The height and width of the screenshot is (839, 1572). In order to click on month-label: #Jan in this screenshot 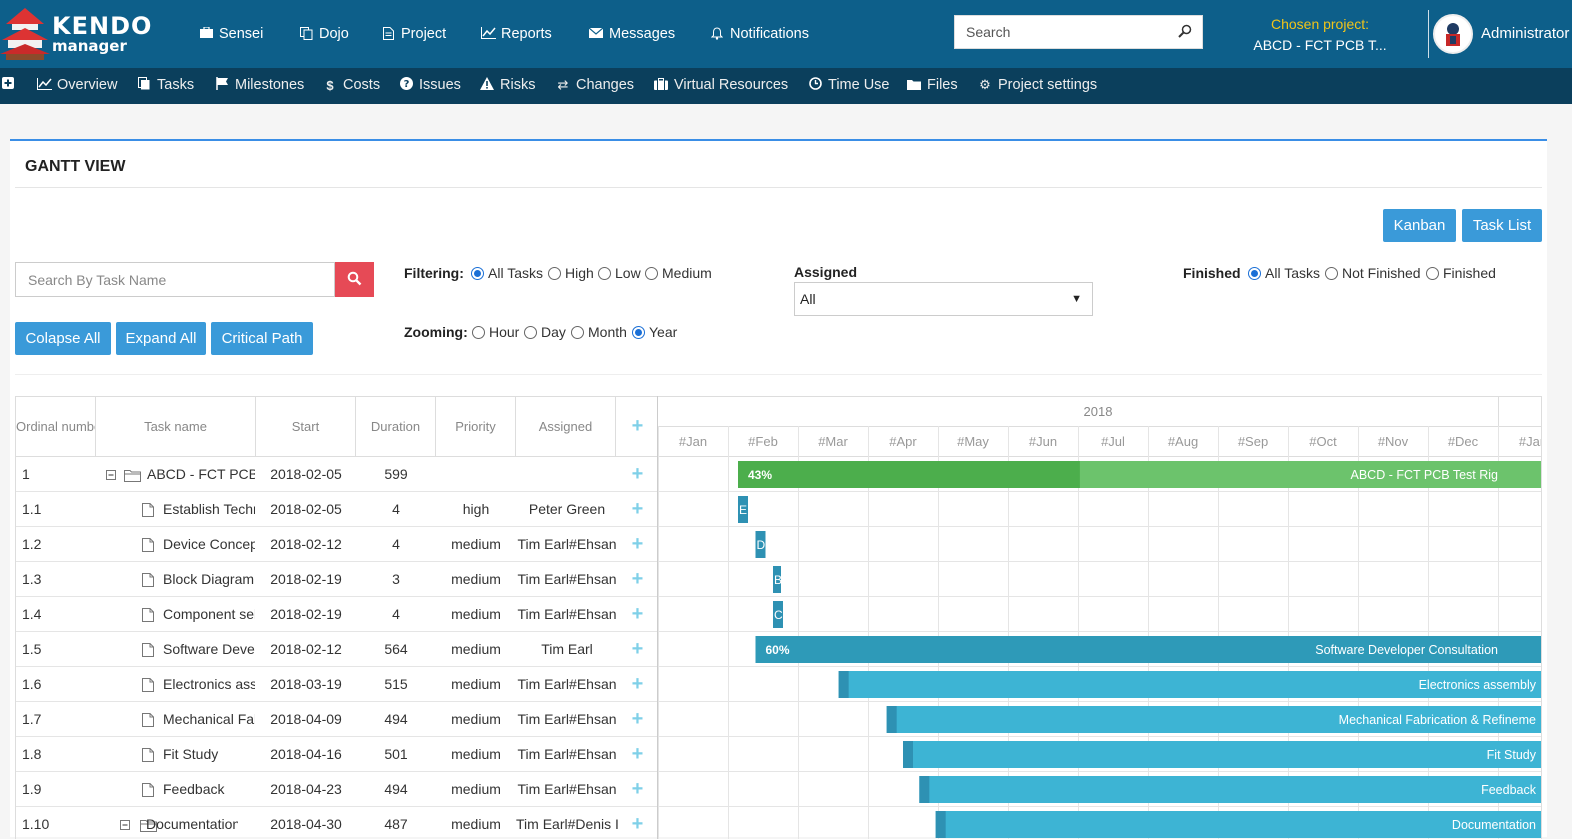, I will do `click(1530, 441)`.